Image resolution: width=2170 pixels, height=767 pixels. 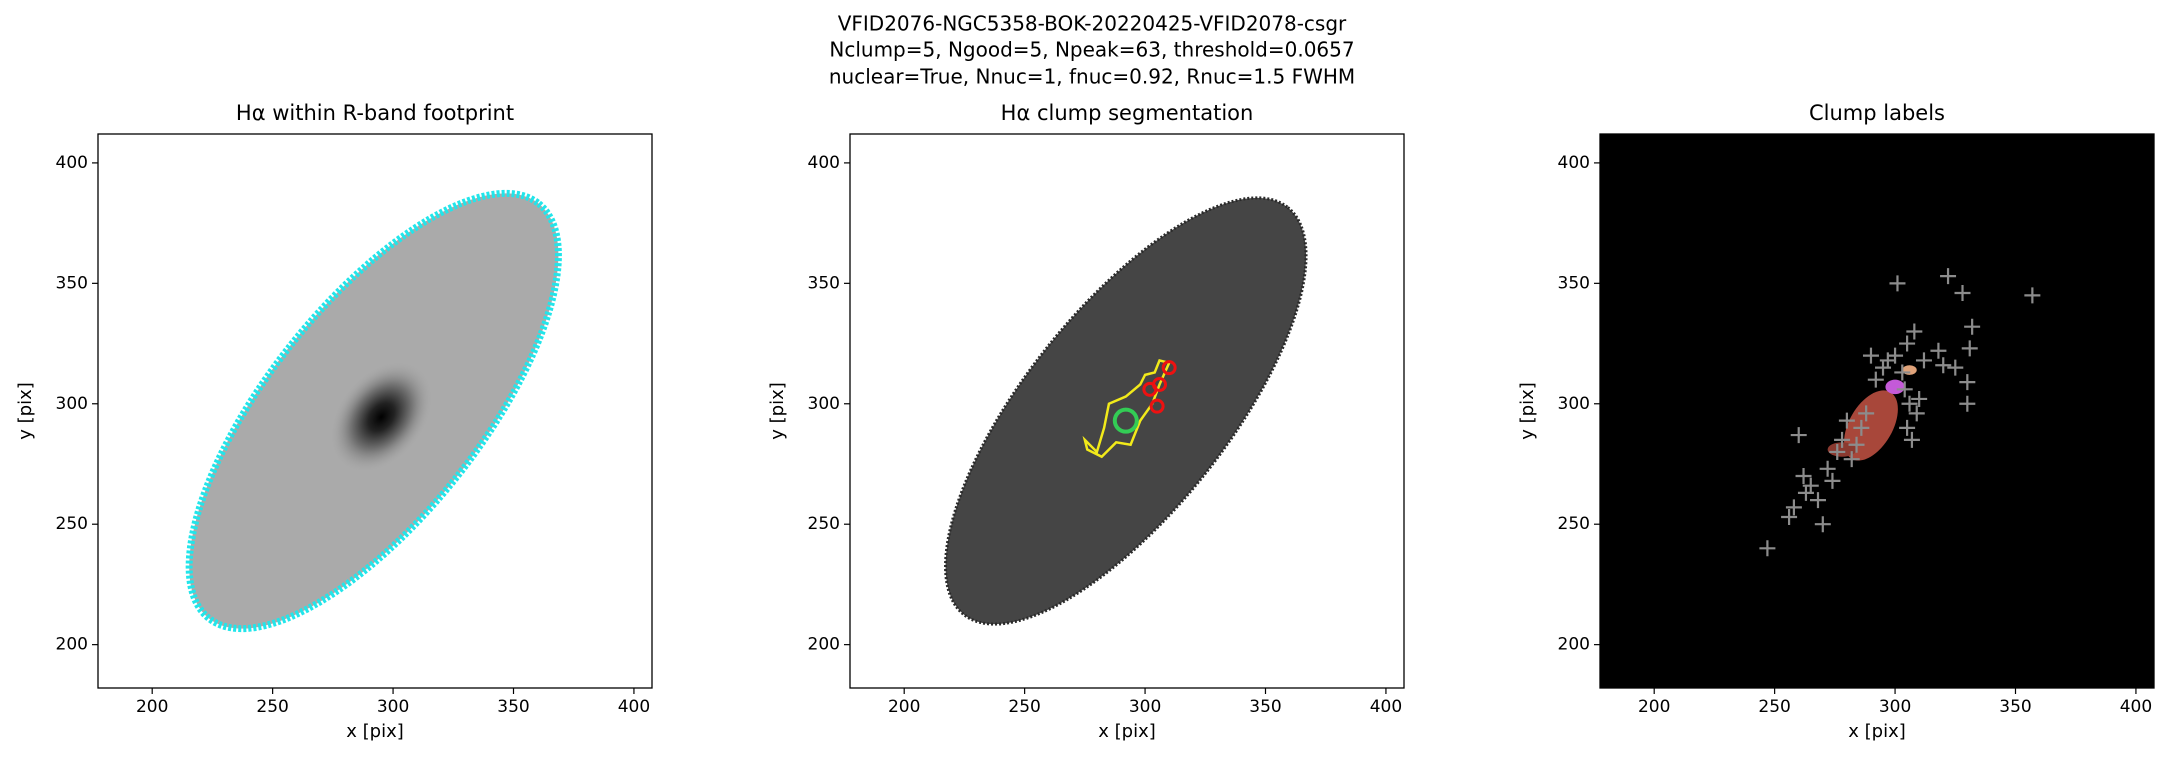 What do you see at coordinates (381, 417) in the screenshot?
I see `galaxy-core` at bounding box center [381, 417].